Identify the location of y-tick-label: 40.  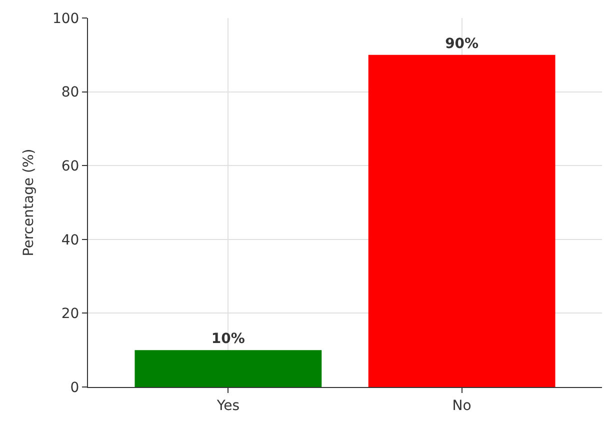
(70, 240).